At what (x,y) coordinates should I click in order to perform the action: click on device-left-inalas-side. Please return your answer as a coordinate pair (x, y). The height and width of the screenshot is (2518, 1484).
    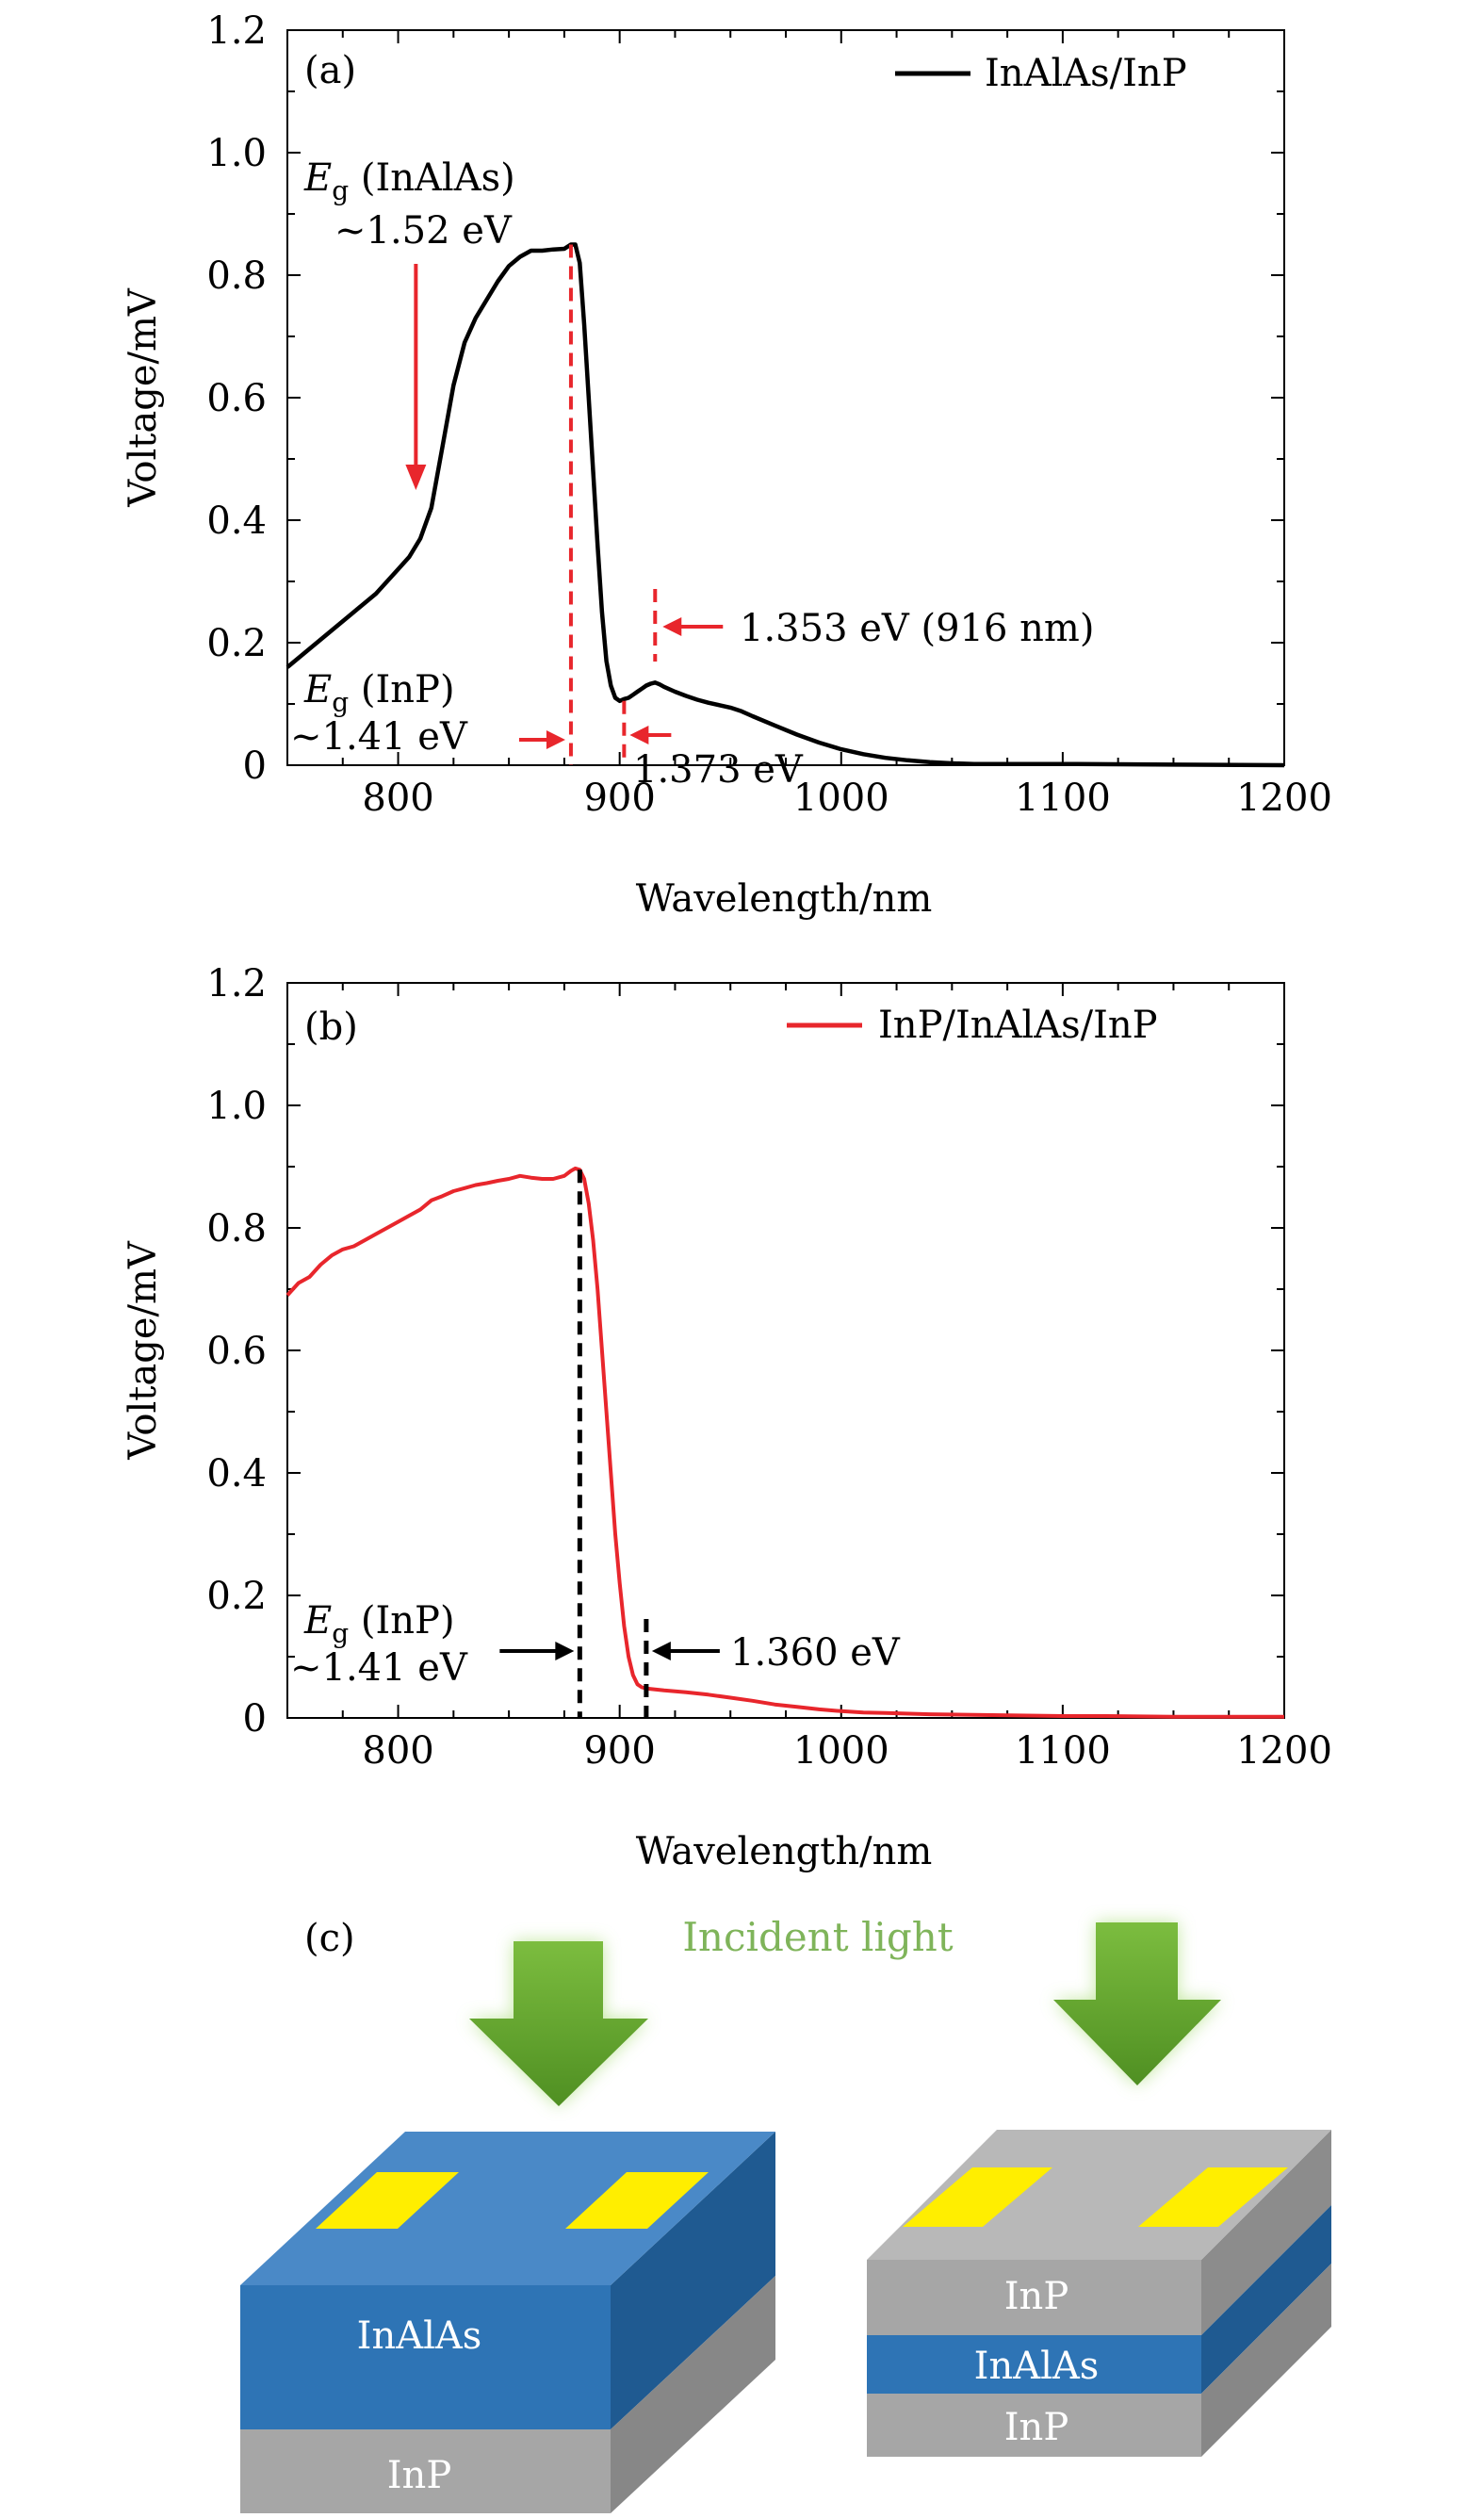
    Looking at the image, I should click on (693, 2280).